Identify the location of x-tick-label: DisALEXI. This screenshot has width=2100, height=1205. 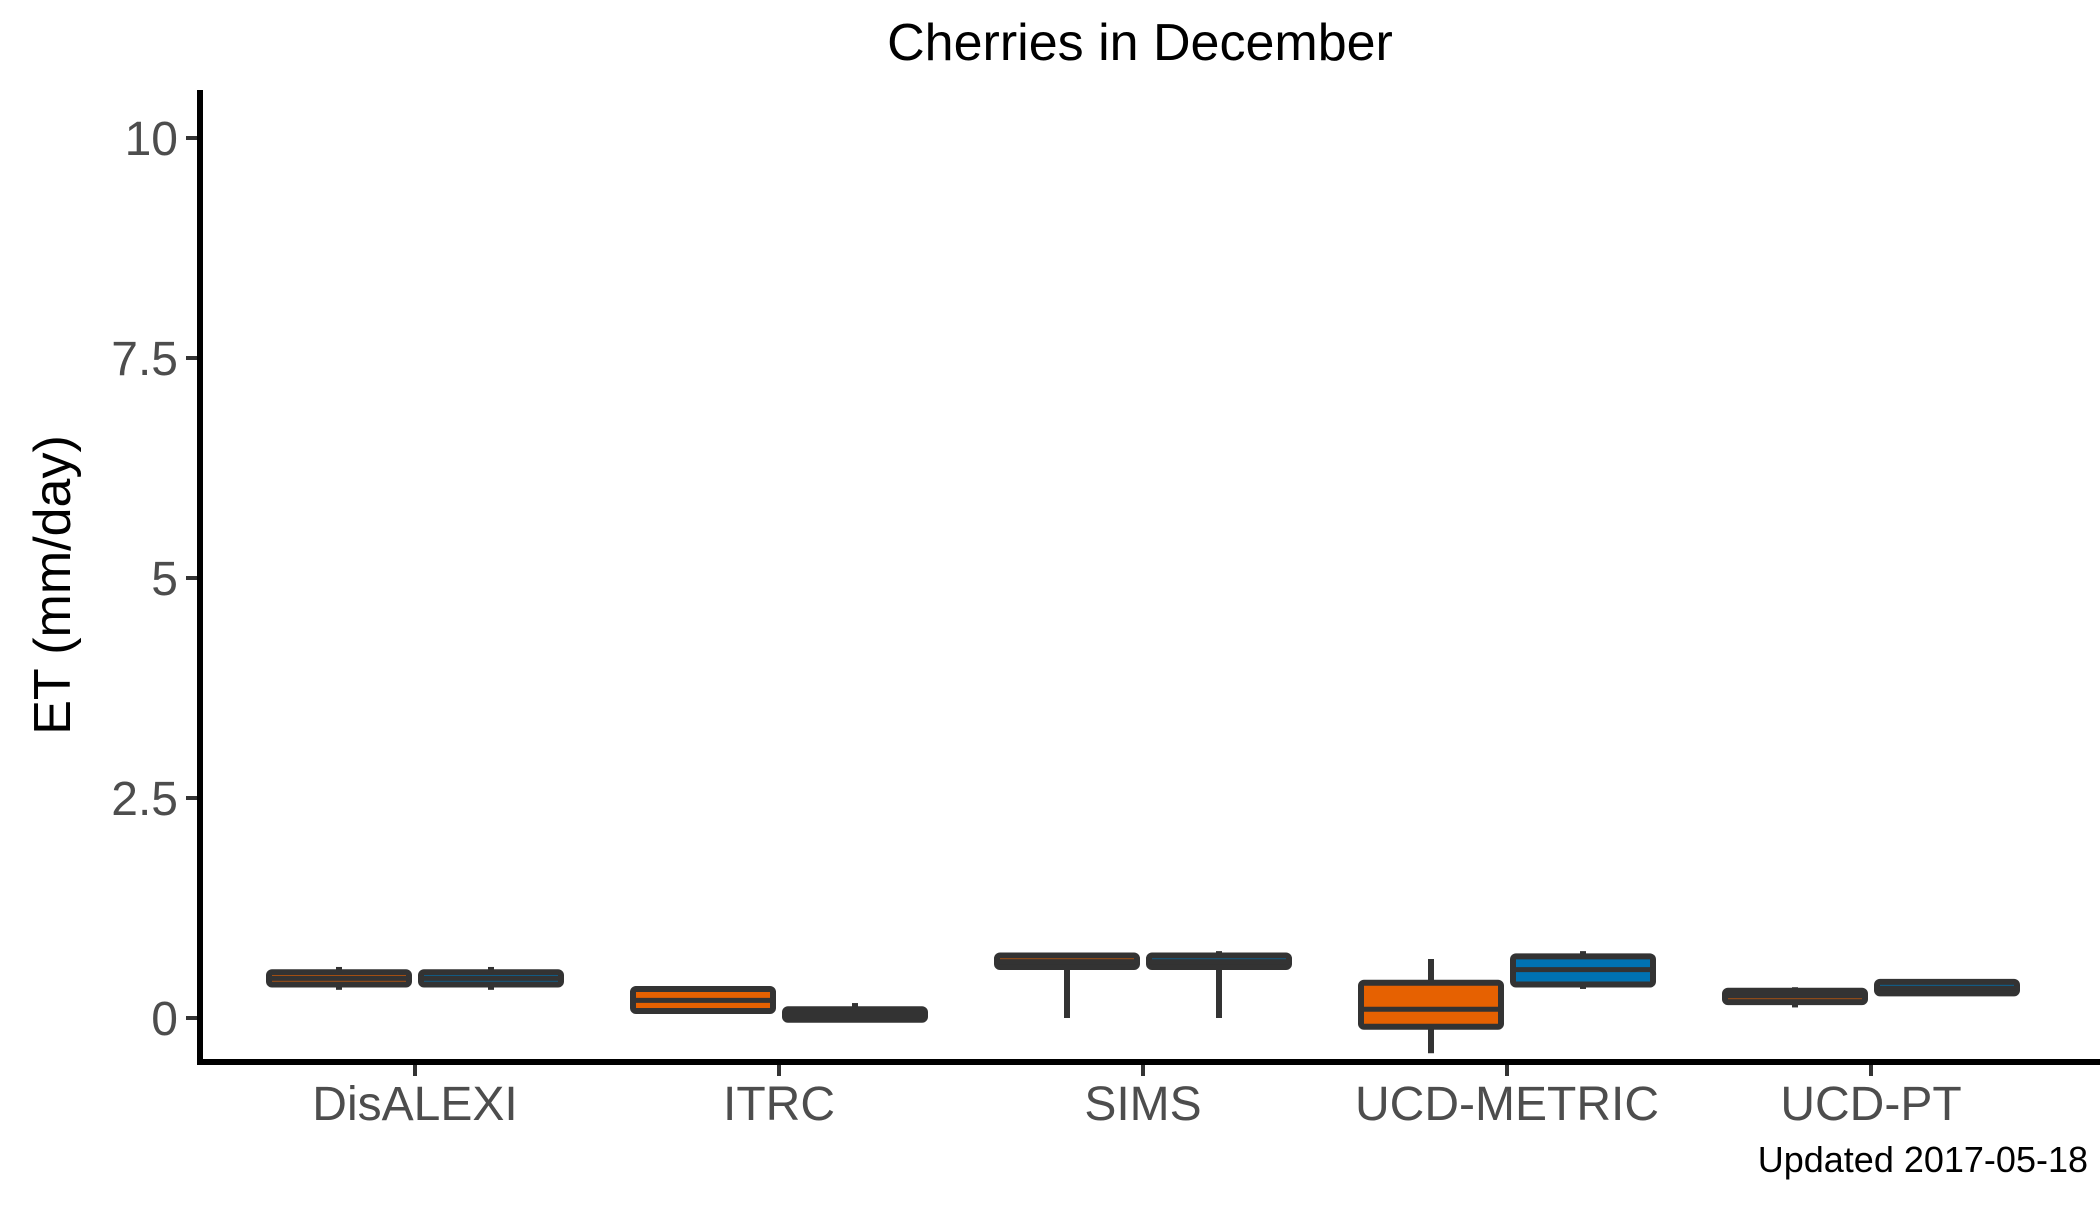
(414, 1104).